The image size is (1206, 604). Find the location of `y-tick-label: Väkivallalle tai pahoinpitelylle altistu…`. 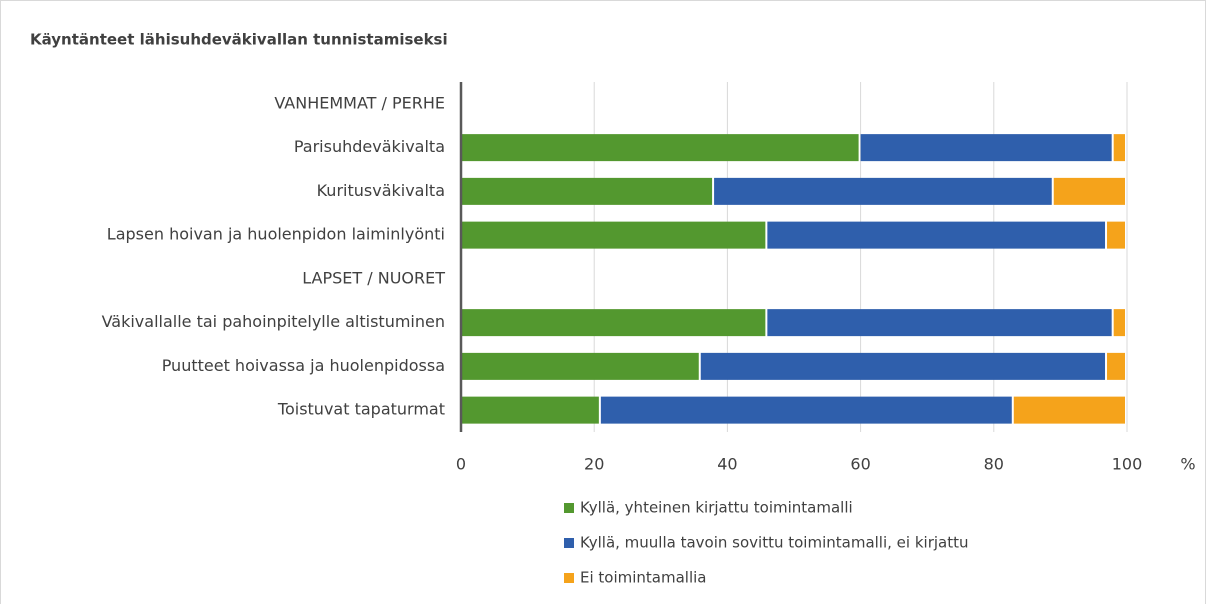

y-tick-label: Väkivallalle tai pahoinpitelylle altistu… is located at coordinates (273, 321).